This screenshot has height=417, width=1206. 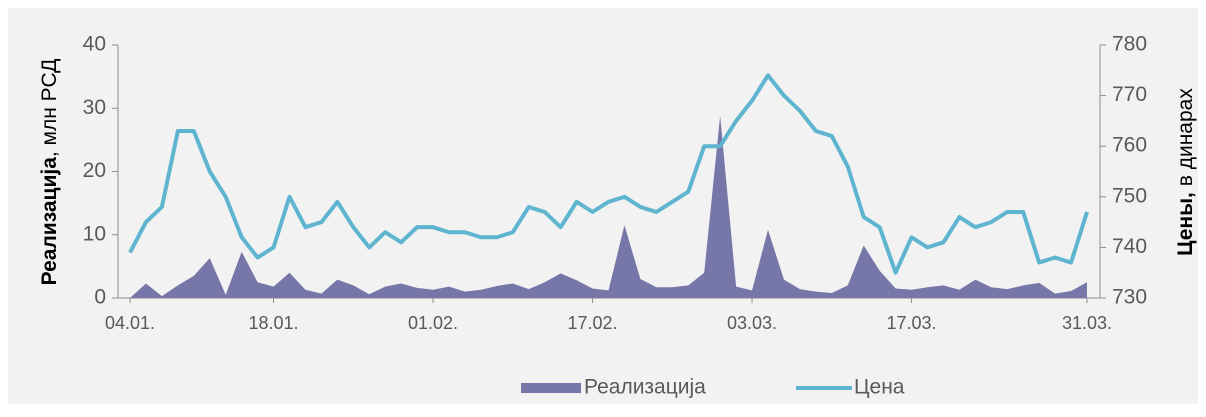 I want to click on y2-tick-label: 750, so click(x=1129, y=195).